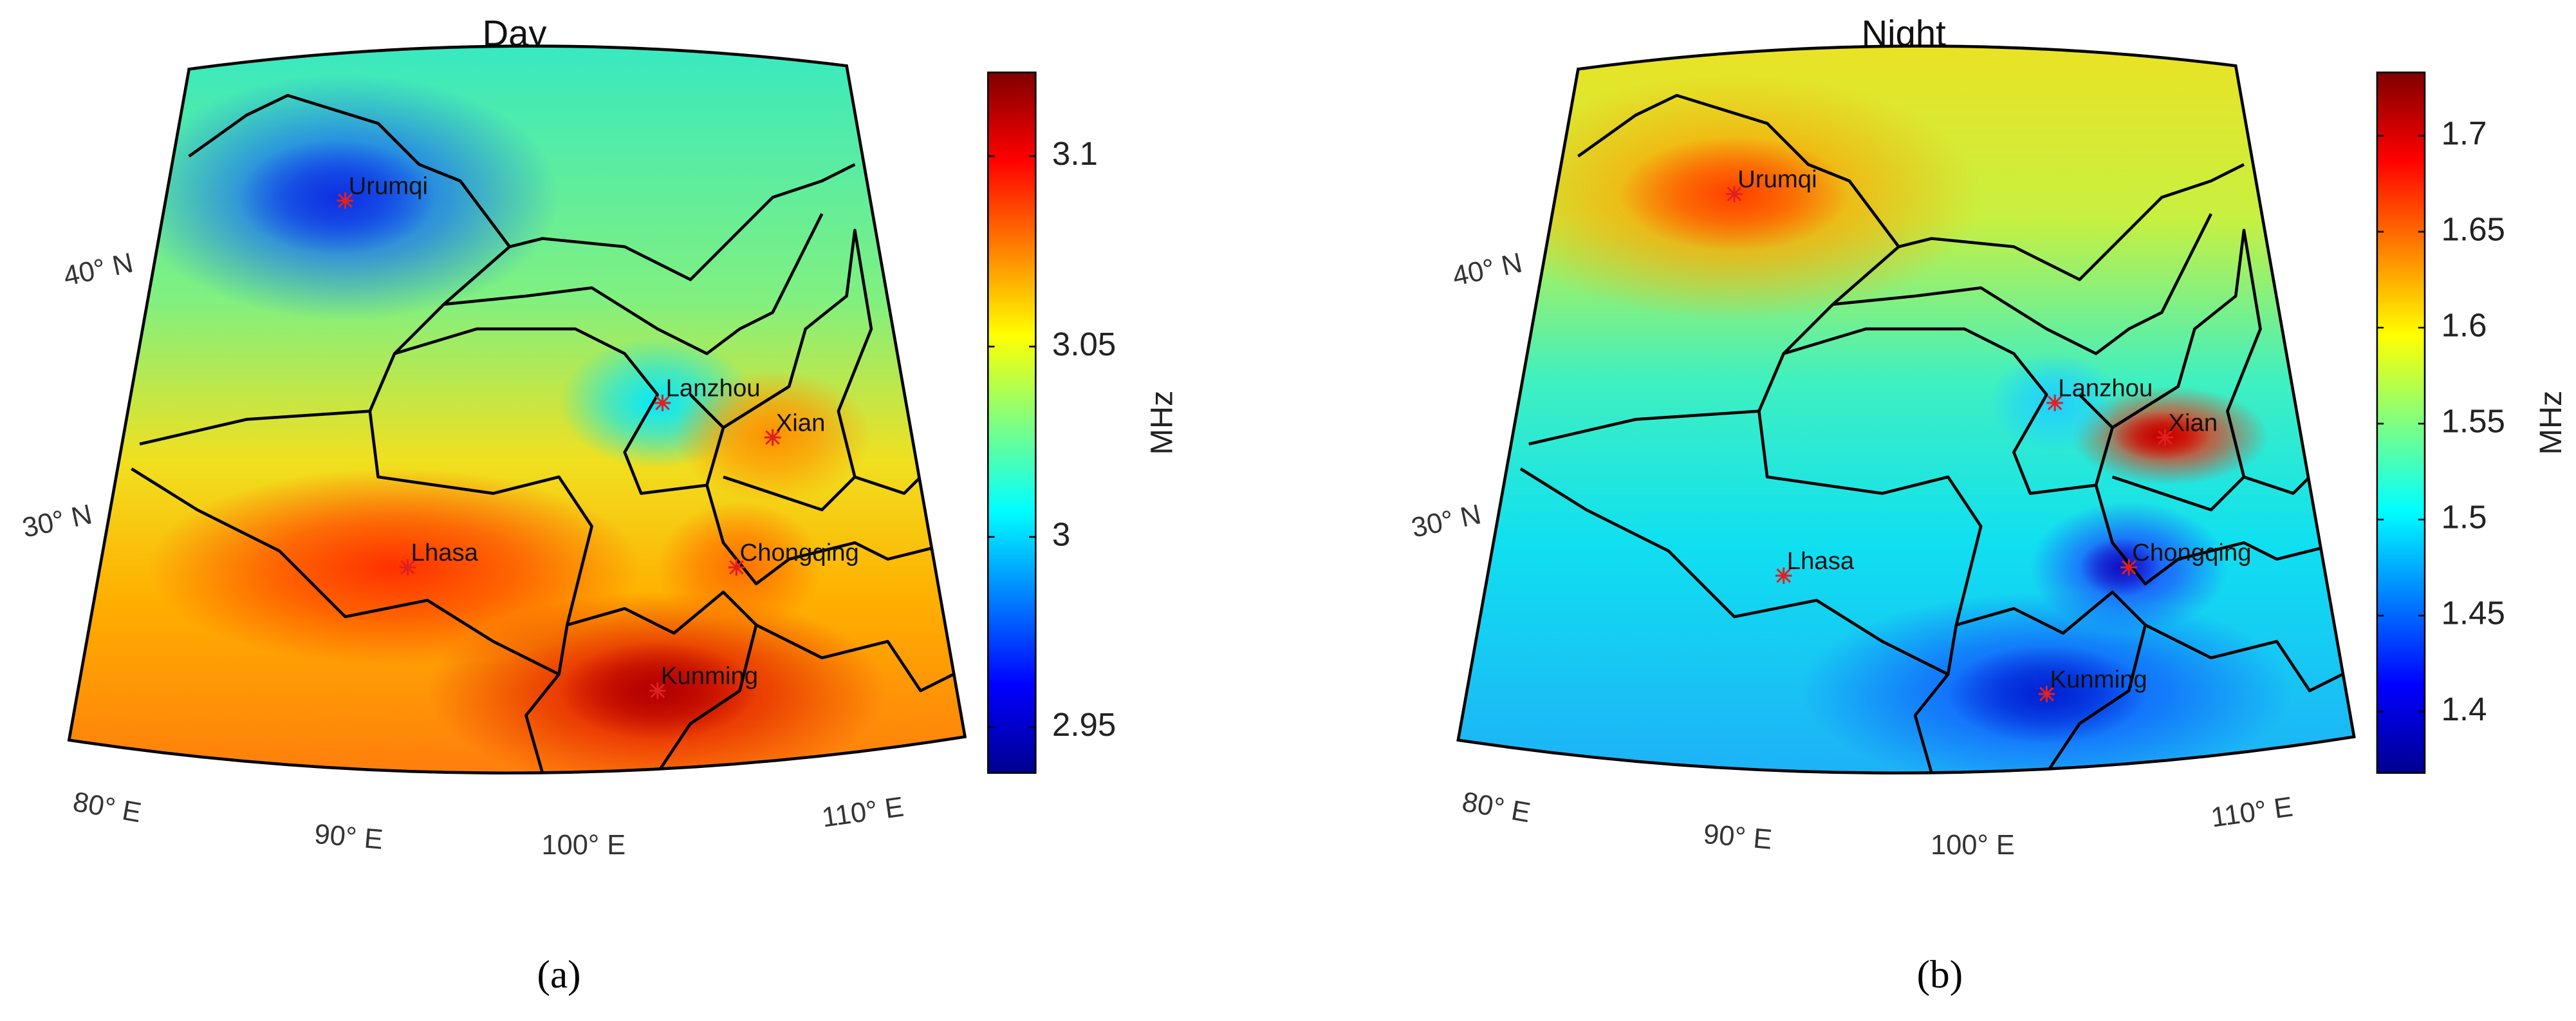 Image resolution: width=2576 pixels, height=1021 pixels. I want to click on colorbar-tick-label: 1.65, so click(2473, 229).